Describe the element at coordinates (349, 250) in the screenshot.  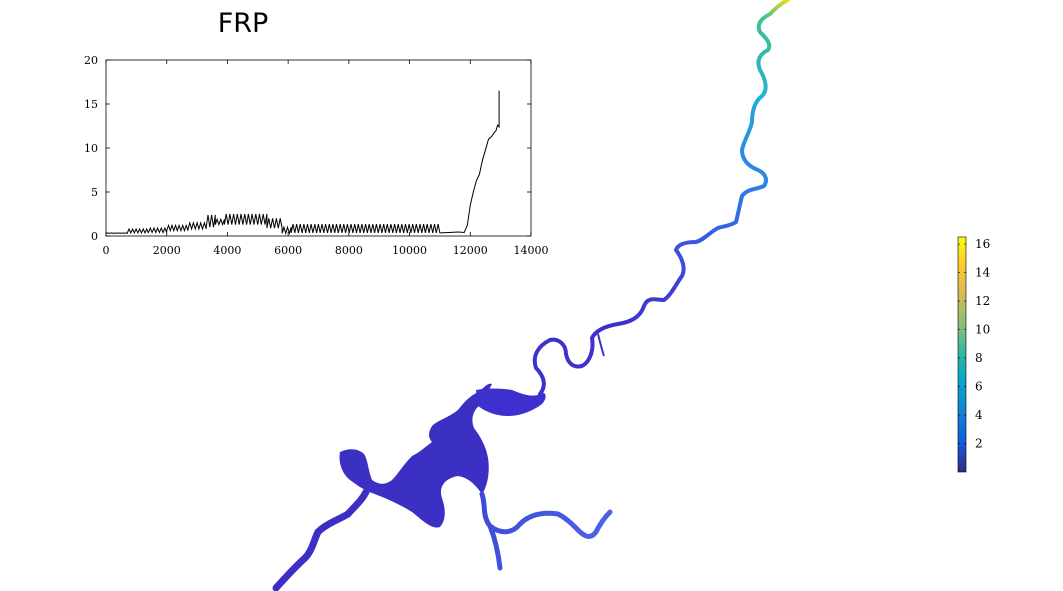
I see `x-tick-label: 8000` at that location.